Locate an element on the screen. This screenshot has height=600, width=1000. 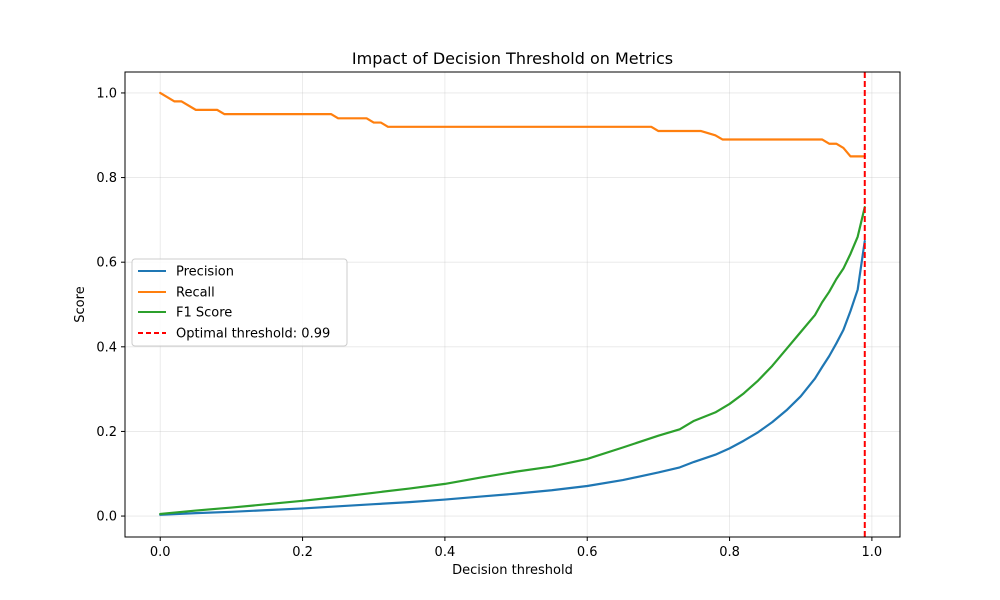
legend-box is located at coordinates (239, 302).